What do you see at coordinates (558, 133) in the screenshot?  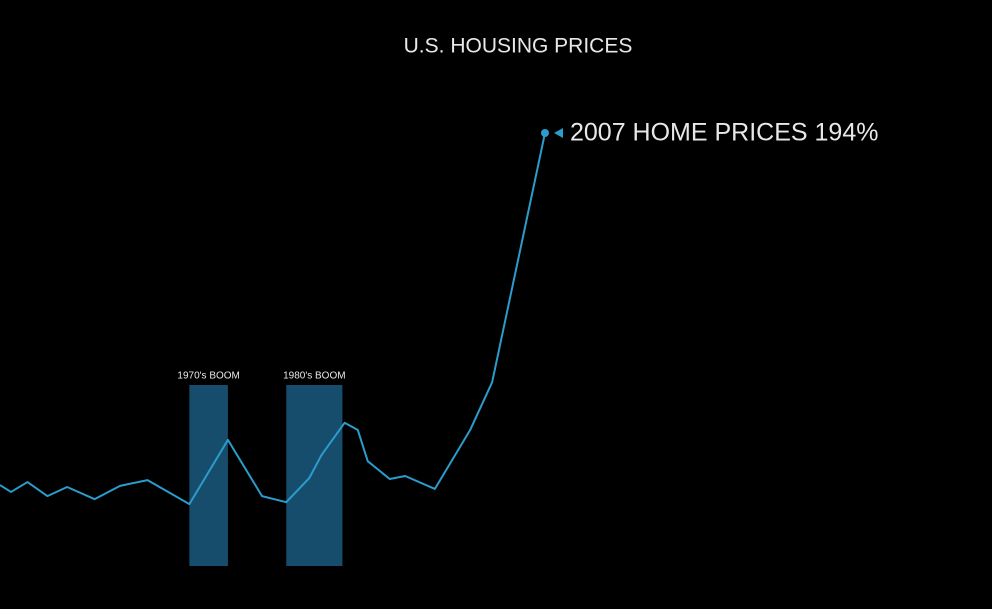 I see `annotation-arrow` at bounding box center [558, 133].